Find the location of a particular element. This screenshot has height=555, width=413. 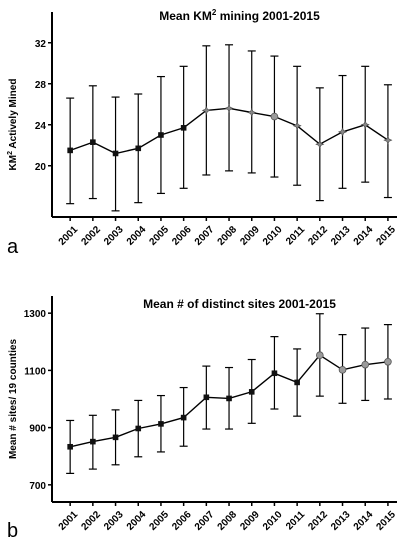

chart-a-y-tick-label: 20 is located at coordinates (41, 167).